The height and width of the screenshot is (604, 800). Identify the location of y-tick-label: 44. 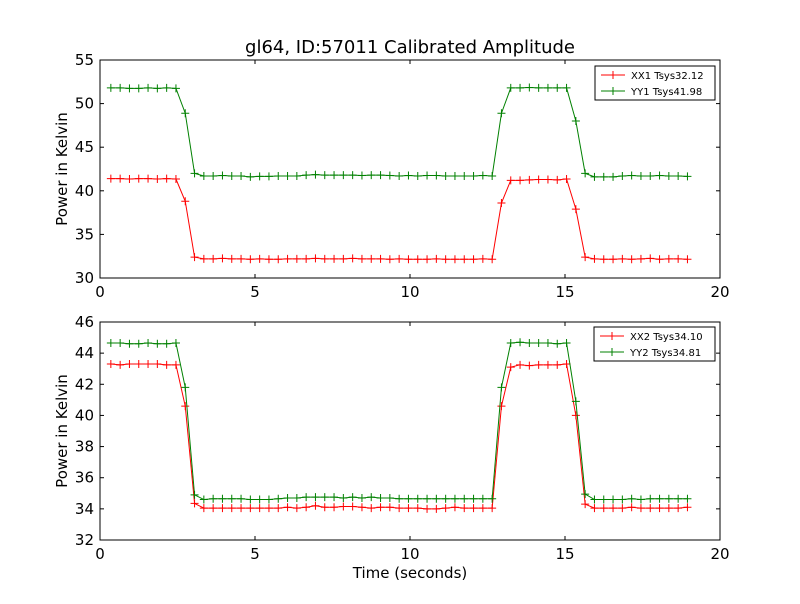
(84, 353).